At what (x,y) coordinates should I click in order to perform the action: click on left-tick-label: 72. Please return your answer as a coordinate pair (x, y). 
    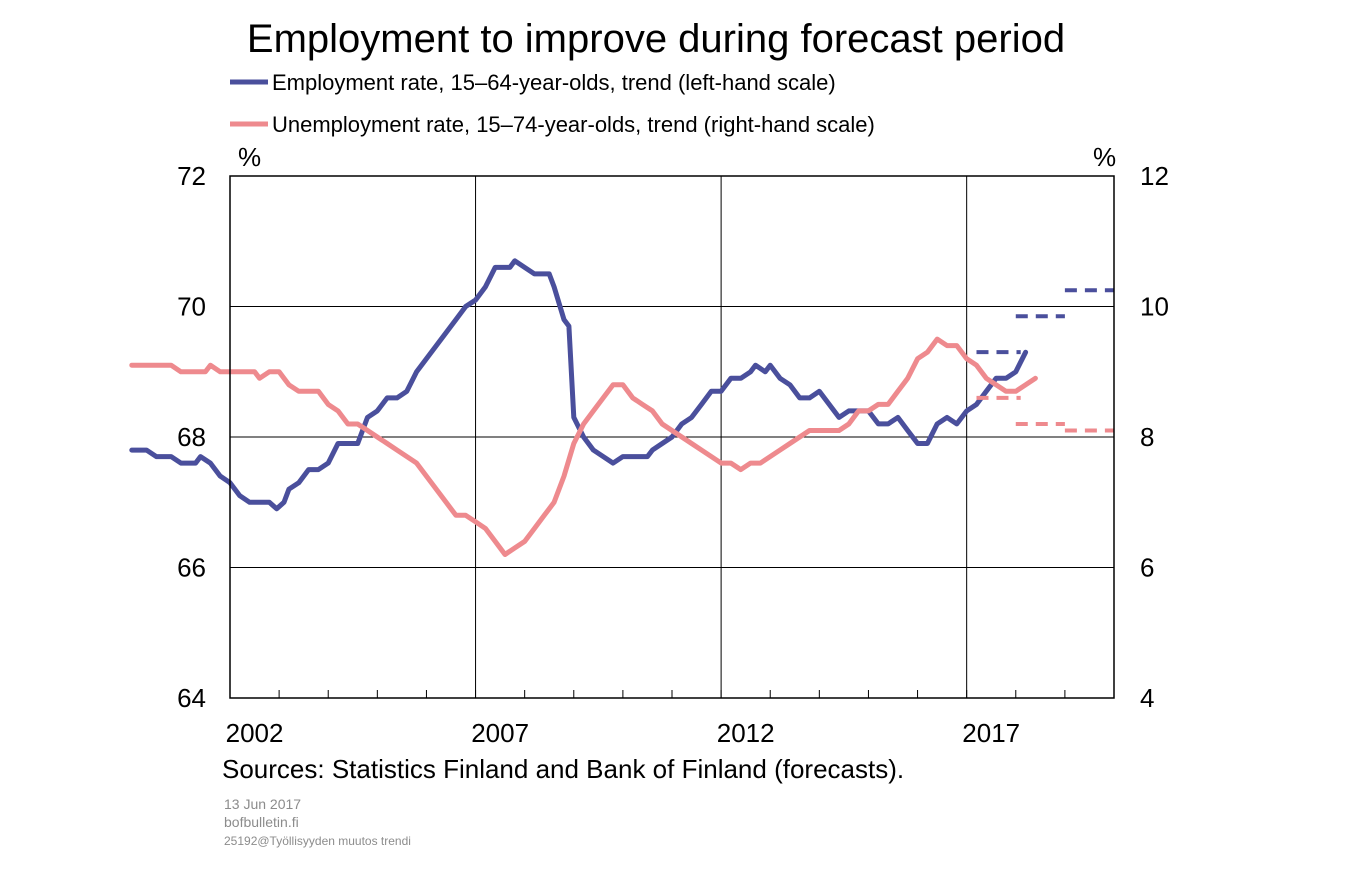
    Looking at the image, I should click on (191, 176).